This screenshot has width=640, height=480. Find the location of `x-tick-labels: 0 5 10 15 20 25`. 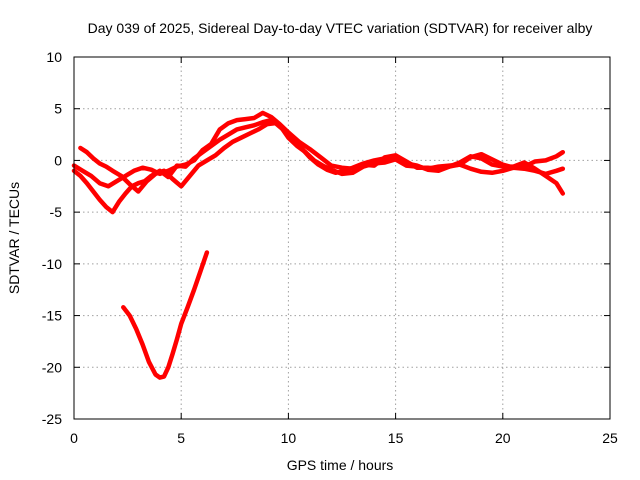

x-tick-labels: 0 5 10 15 20 25 is located at coordinates (344, 438).